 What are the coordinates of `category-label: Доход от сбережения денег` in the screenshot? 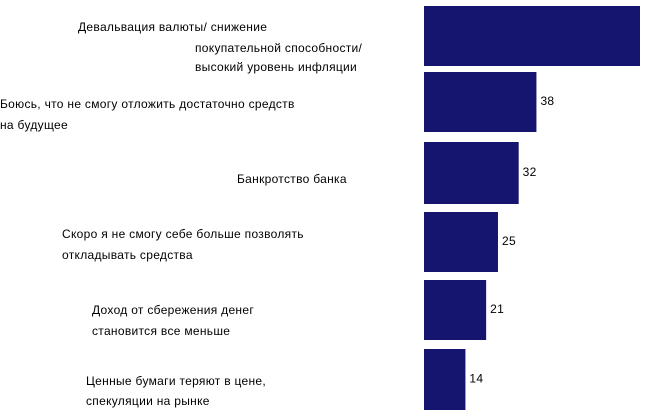 It's located at (173, 310).